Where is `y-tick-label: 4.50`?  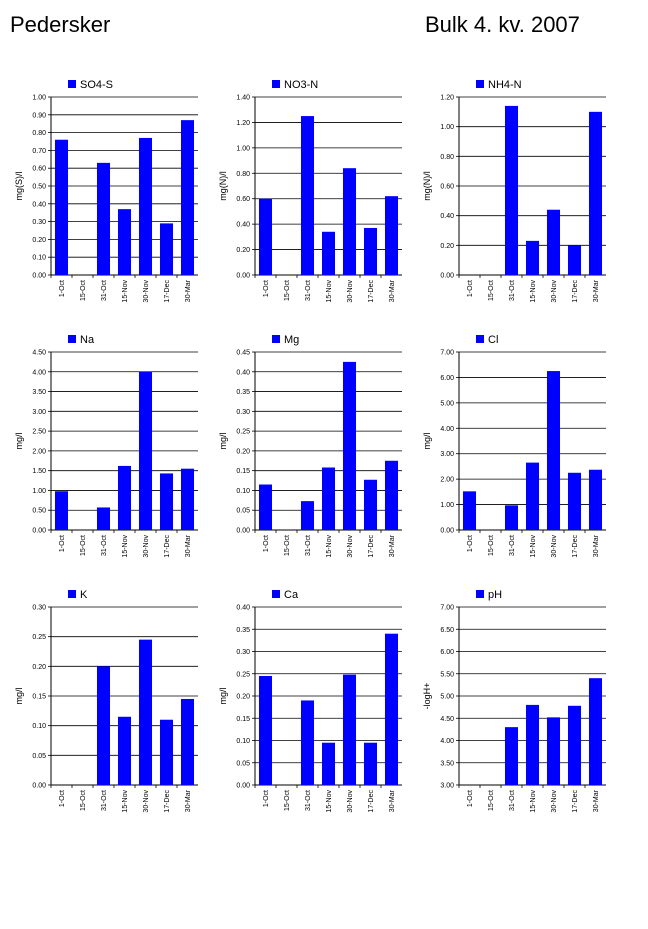
y-tick-label: 4.50 is located at coordinates (39, 353).